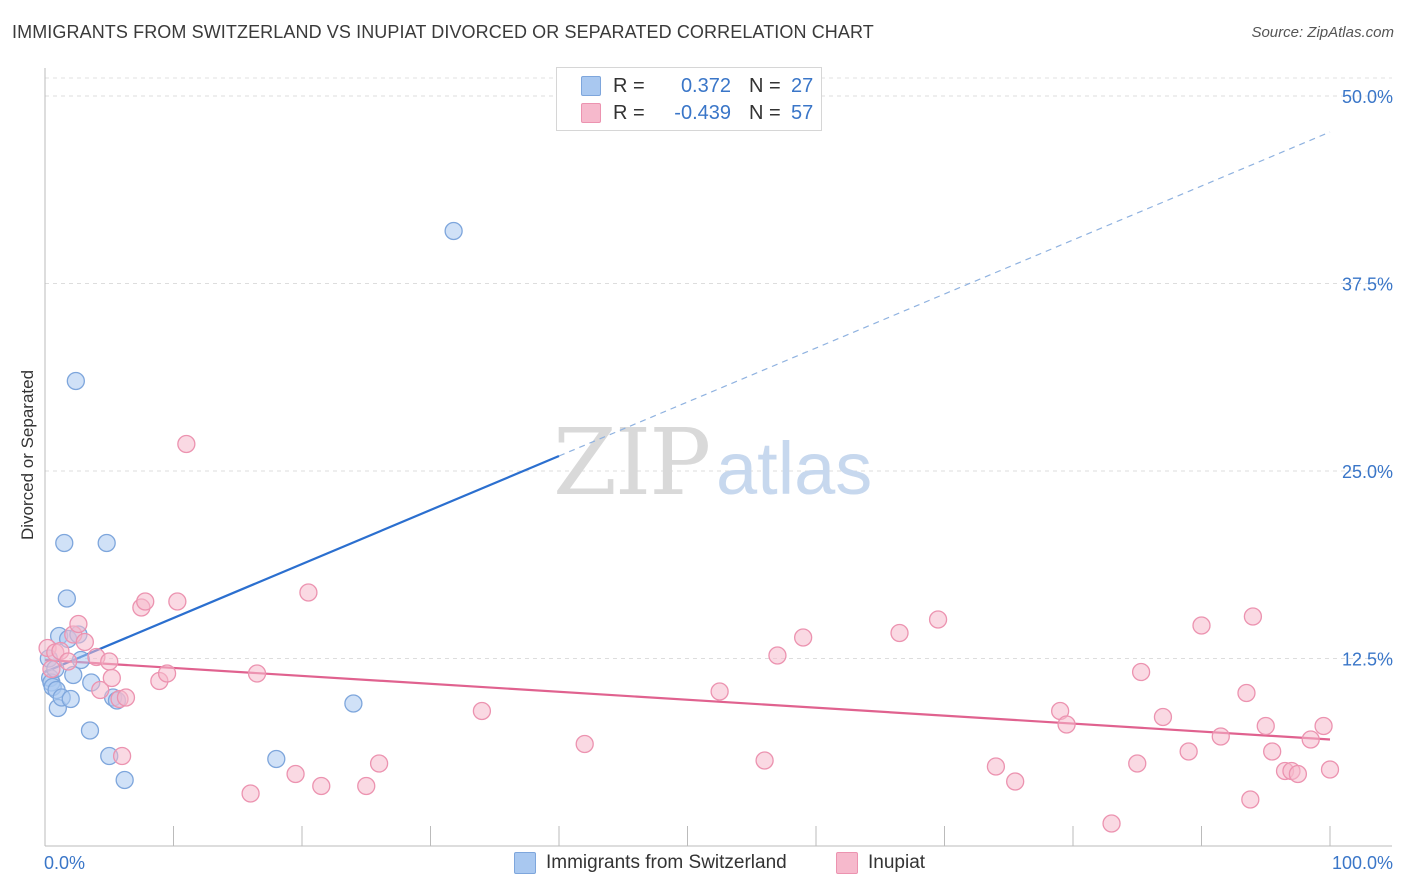  I want to click on legend-row-inupiat: R = -0.439 N = 57, so click(697, 113).